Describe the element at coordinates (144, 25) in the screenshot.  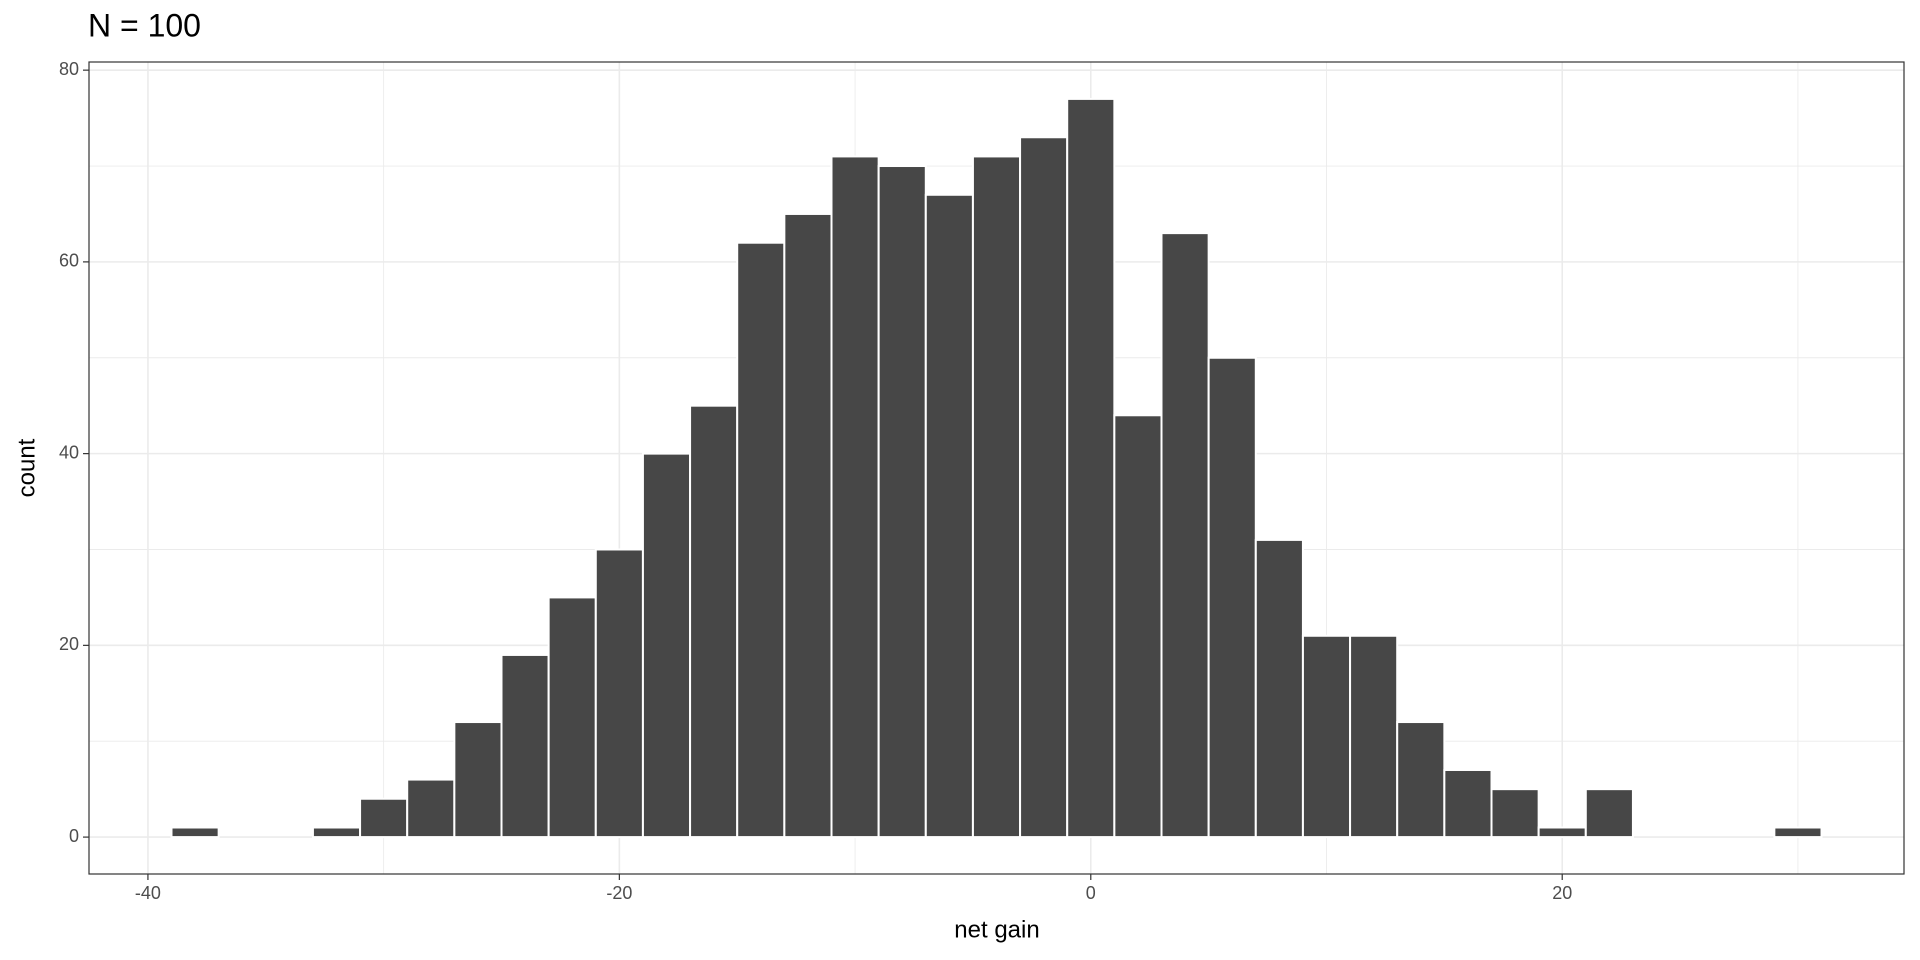
I see `chart-title: N = 100` at that location.